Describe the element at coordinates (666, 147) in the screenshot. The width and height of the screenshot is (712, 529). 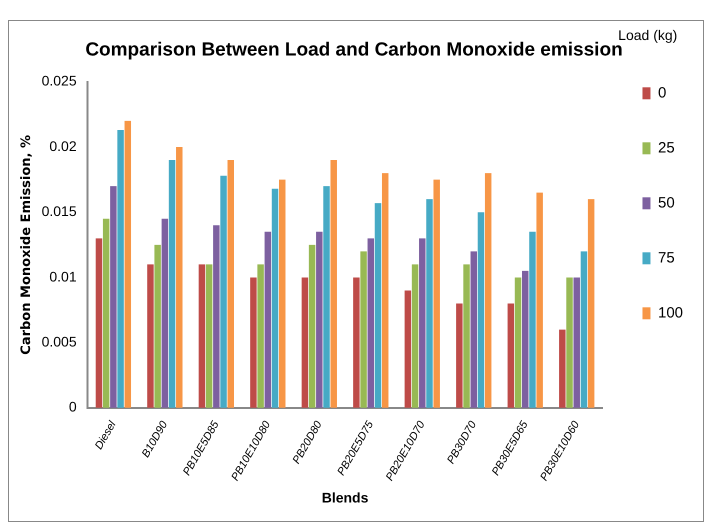
I see `legend-label: 25` at that location.